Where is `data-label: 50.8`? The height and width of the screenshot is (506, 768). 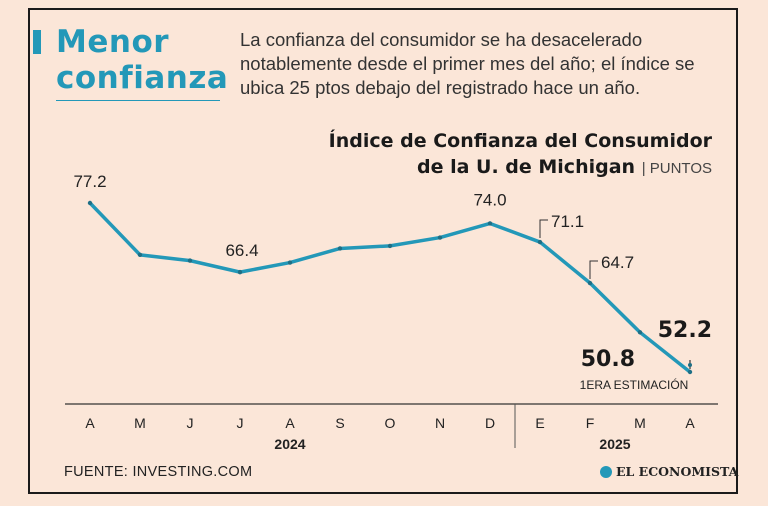
data-label: 50.8 is located at coordinates (608, 359).